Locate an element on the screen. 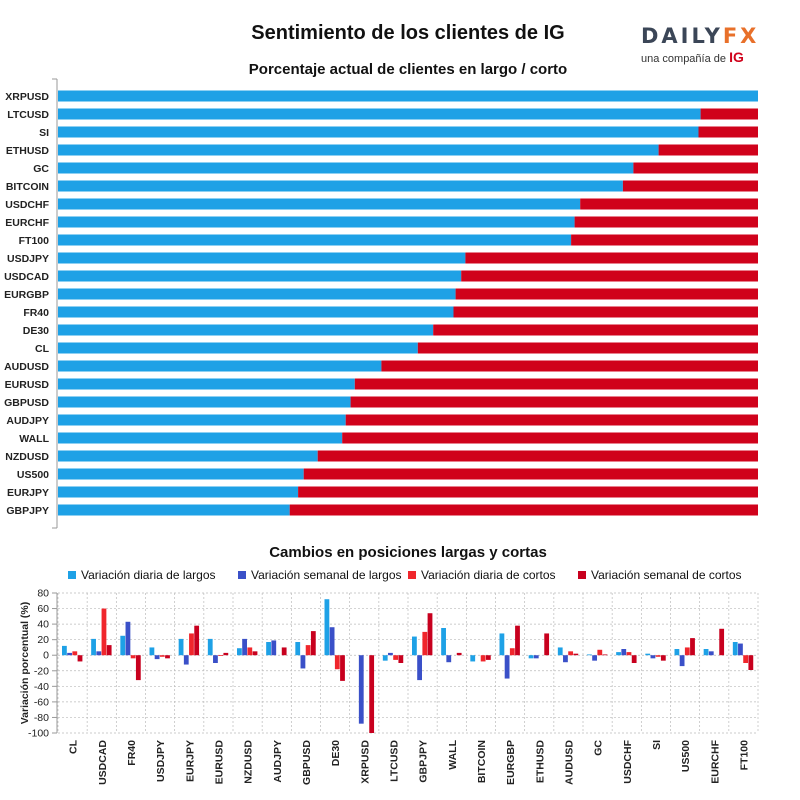  sentiment-bar-corto-ethusd is located at coordinates (708, 150).